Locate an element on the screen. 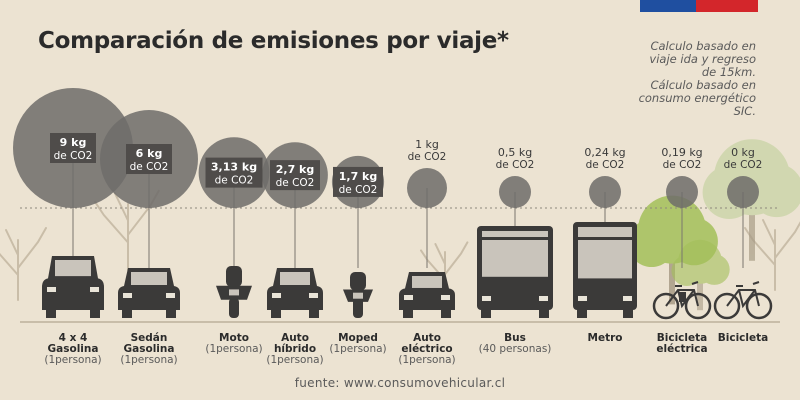 This screenshot has height=400, width=800. hybrid-car-icon is located at coordinates (295, 293).